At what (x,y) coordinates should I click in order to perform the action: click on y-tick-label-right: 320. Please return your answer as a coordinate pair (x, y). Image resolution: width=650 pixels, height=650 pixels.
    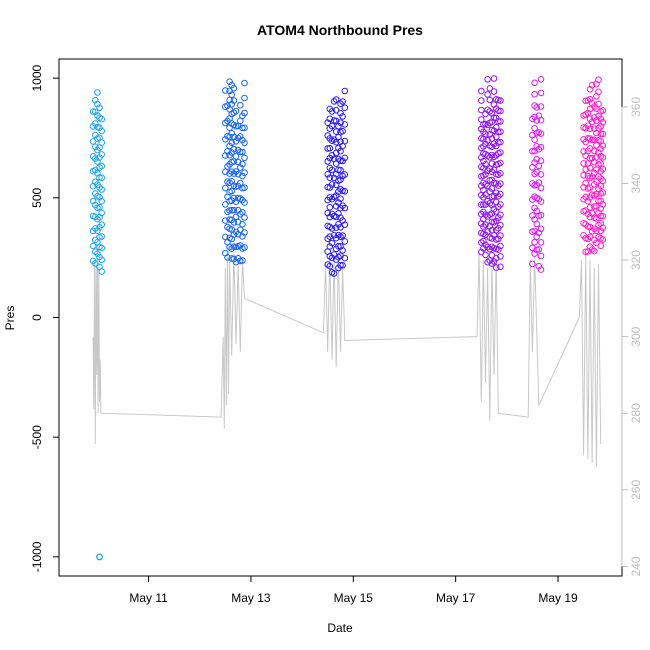
    Looking at the image, I should click on (636, 260).